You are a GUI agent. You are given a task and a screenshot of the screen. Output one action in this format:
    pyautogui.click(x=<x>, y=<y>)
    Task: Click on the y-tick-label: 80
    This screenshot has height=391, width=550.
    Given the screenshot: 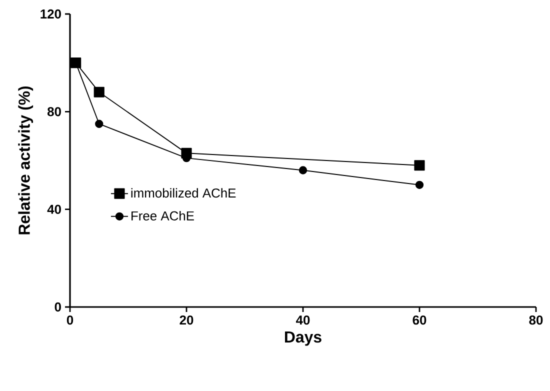 What is the action you would take?
    pyautogui.click(x=54, y=111)
    